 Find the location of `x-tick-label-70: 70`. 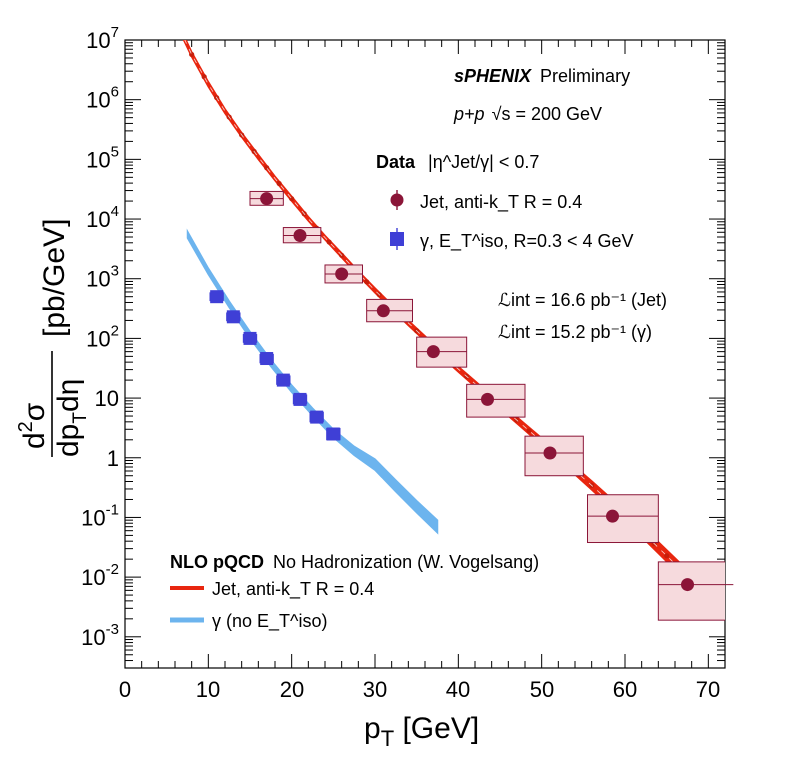

x-tick-label-70: 70 is located at coordinates (708, 689).